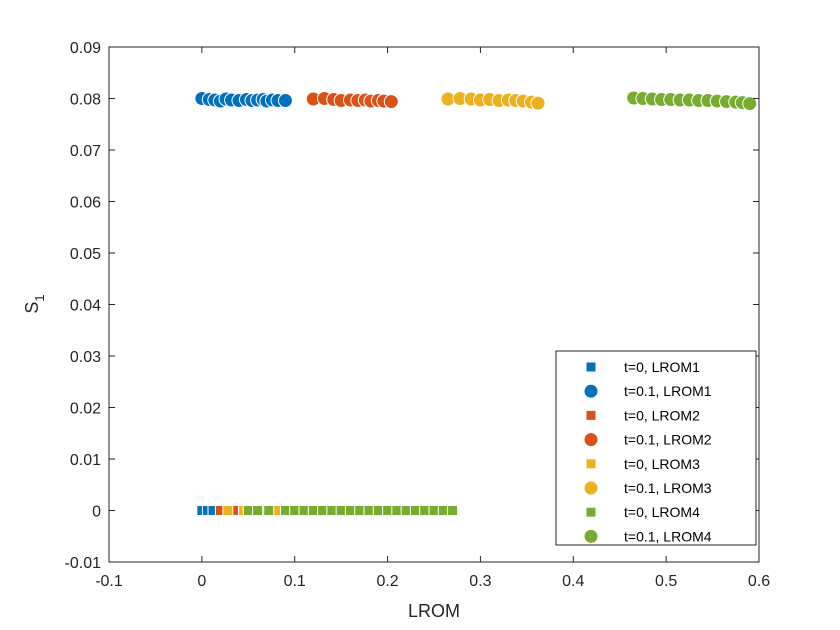  What do you see at coordinates (662, 512) in the screenshot?
I see `legend-label: t=0, LROM4` at bounding box center [662, 512].